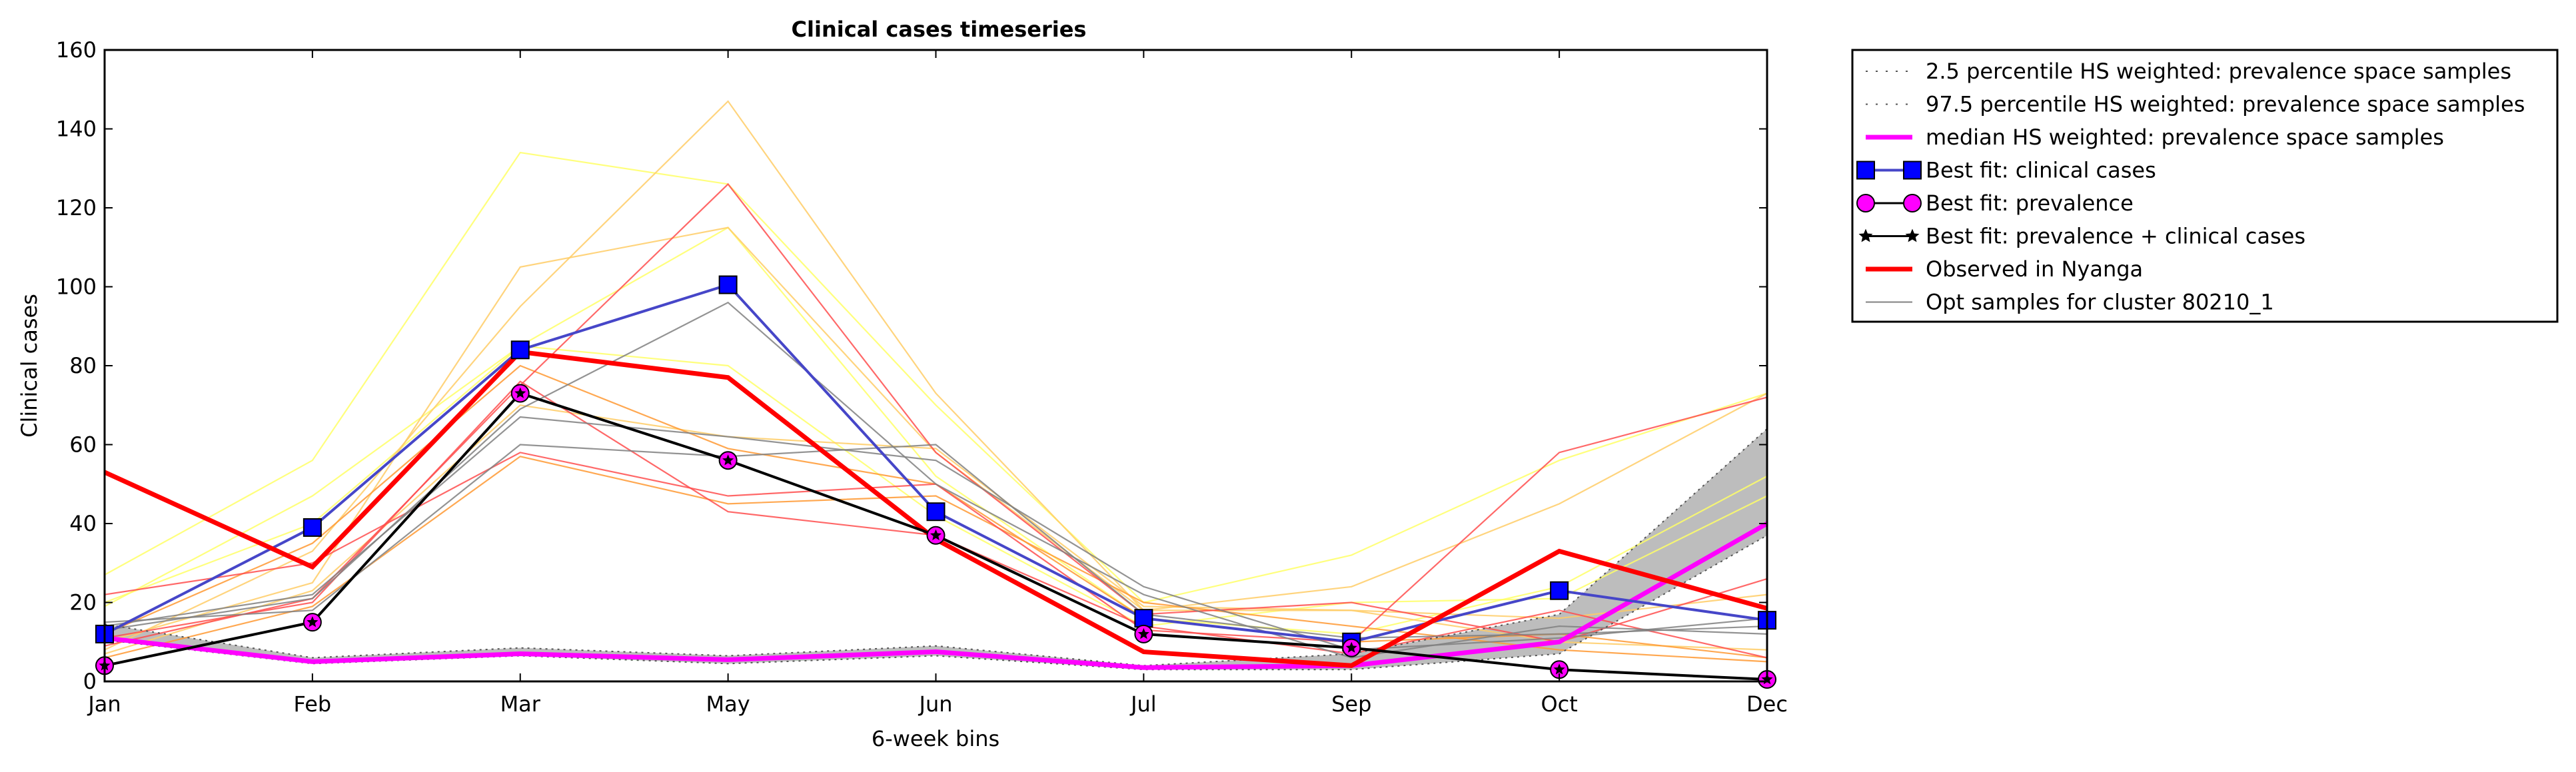 This screenshot has height=772, width=2576. Describe the element at coordinates (2034, 269) in the screenshot. I see `legend-label: Observed in Nyanga` at that location.